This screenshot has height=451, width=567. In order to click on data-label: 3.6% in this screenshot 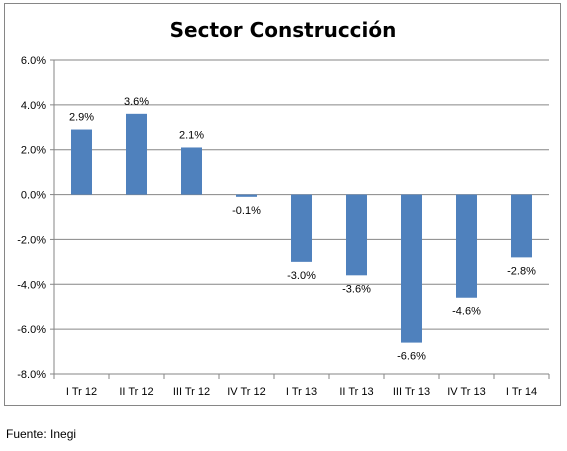, I will do `click(136, 102)`.